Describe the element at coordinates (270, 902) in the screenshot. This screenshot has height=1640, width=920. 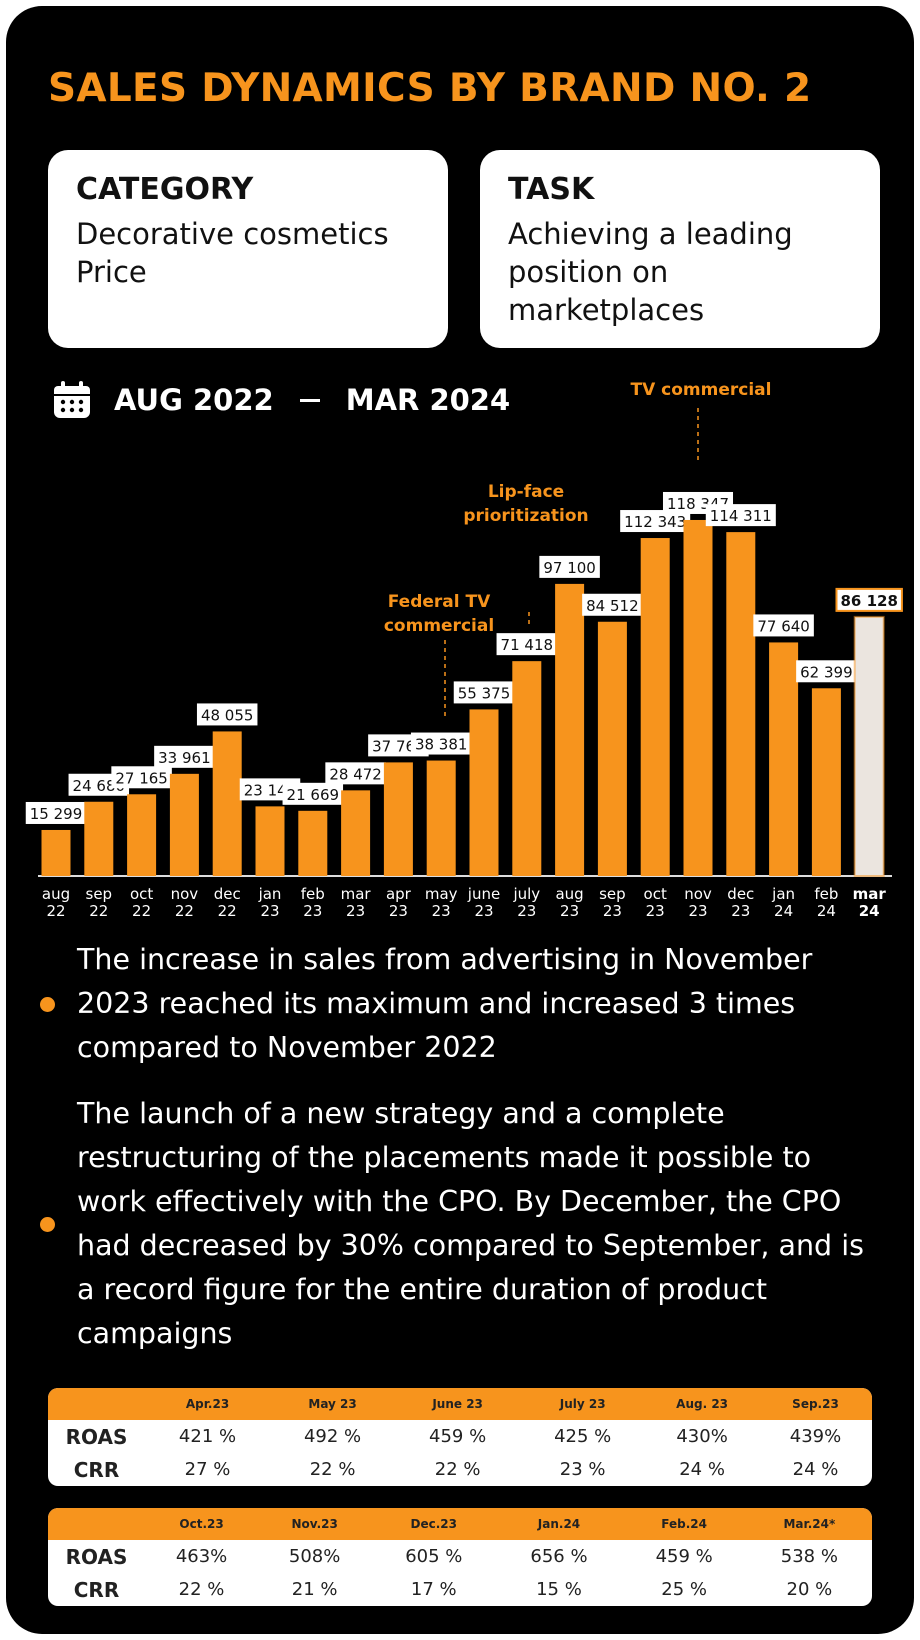
I see `x-tick-label: jan 23` at that location.